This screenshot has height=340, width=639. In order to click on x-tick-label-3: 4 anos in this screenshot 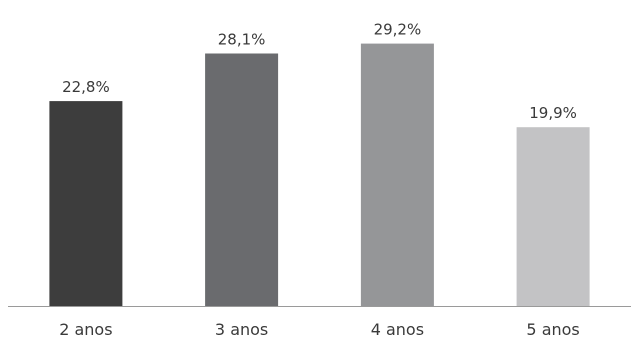, I will do `click(397, 329)`.